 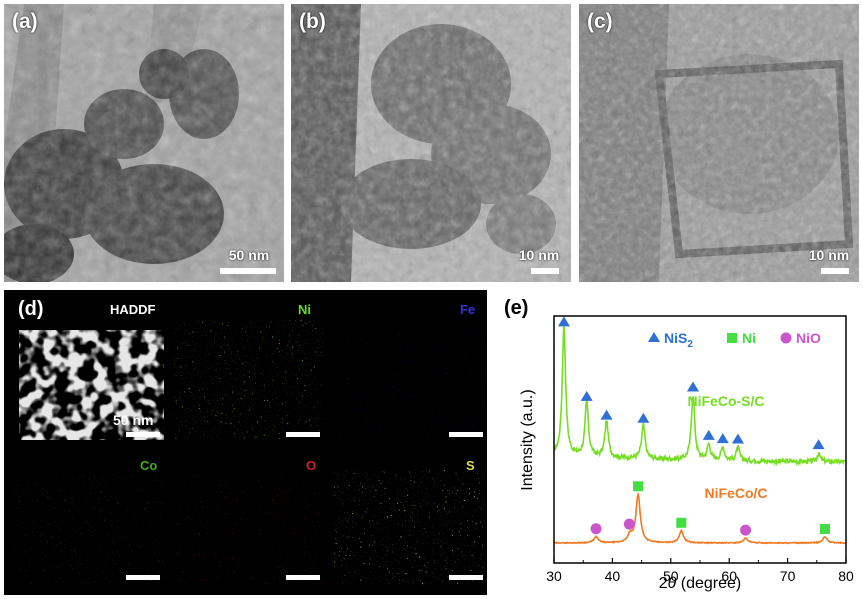 I want to click on eds-map-o, so click(x=249, y=530).